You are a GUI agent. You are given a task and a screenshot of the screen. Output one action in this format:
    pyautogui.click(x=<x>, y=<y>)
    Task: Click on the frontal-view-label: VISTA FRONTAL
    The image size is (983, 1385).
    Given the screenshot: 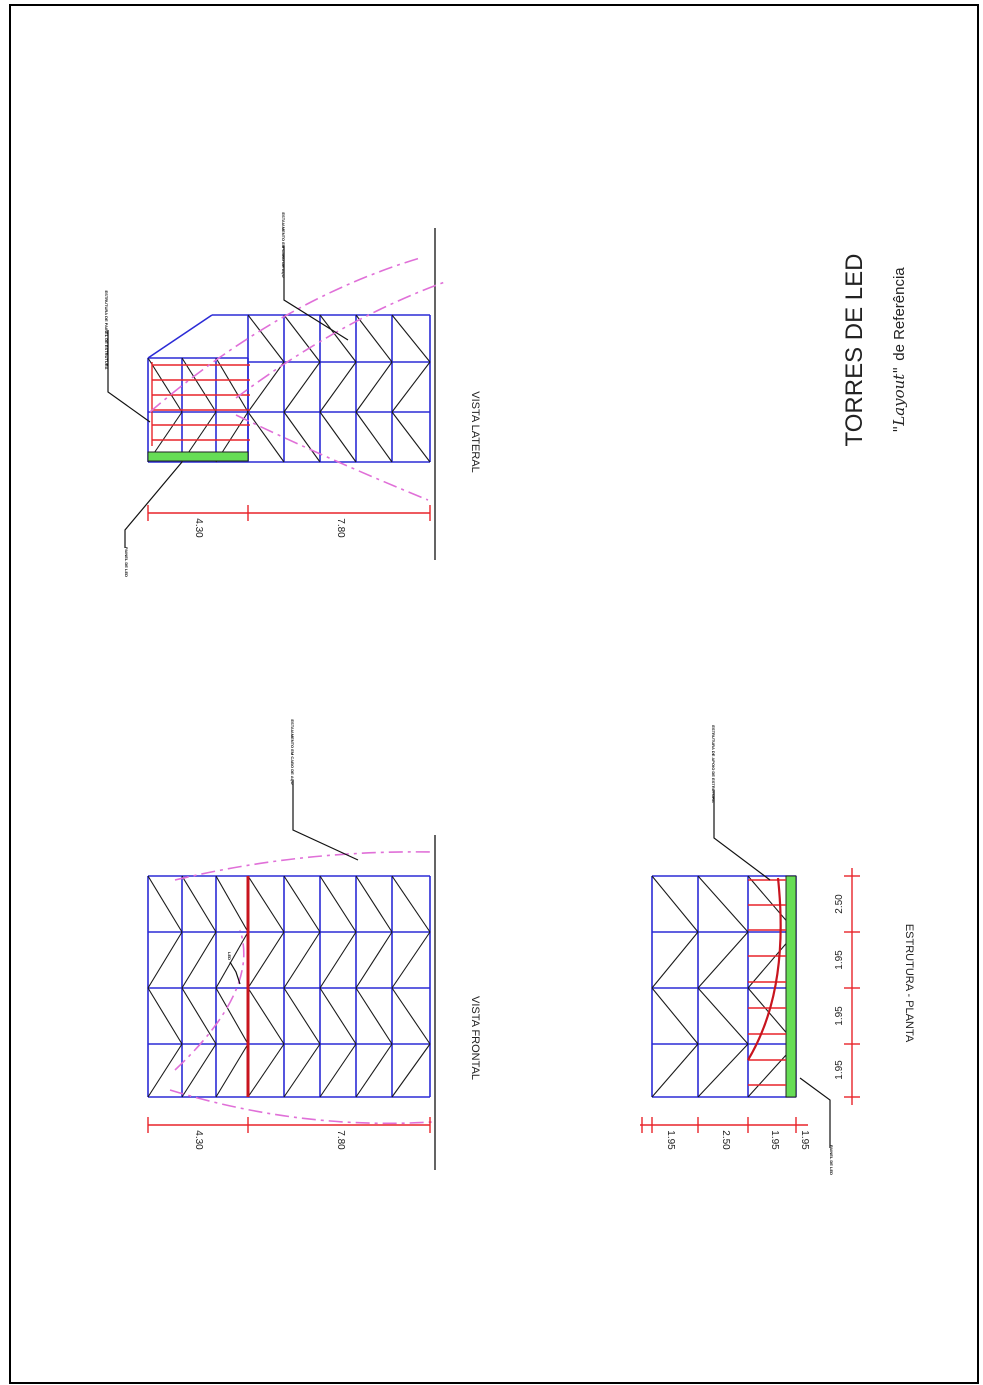 What is the action you would take?
    pyautogui.click(x=475, y=1038)
    